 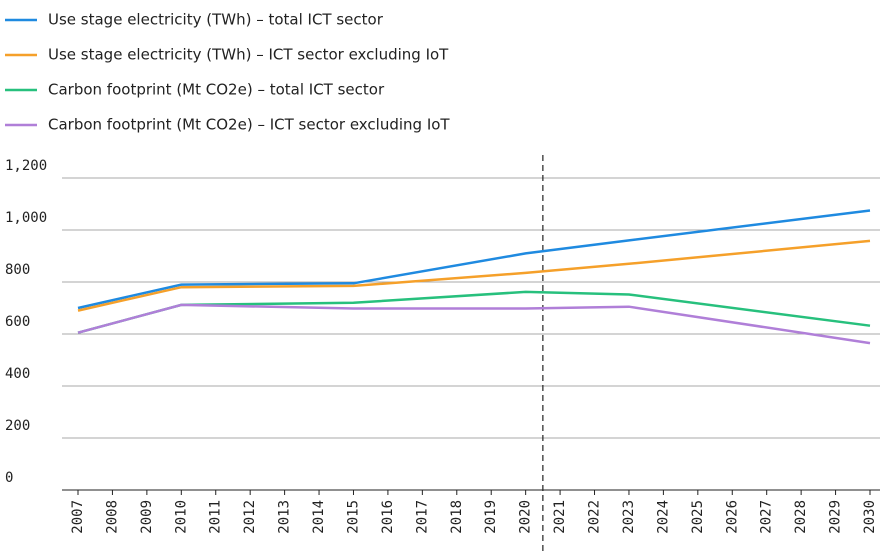 I want to click on x-tick-label: 2013, so click(x=285, y=517).